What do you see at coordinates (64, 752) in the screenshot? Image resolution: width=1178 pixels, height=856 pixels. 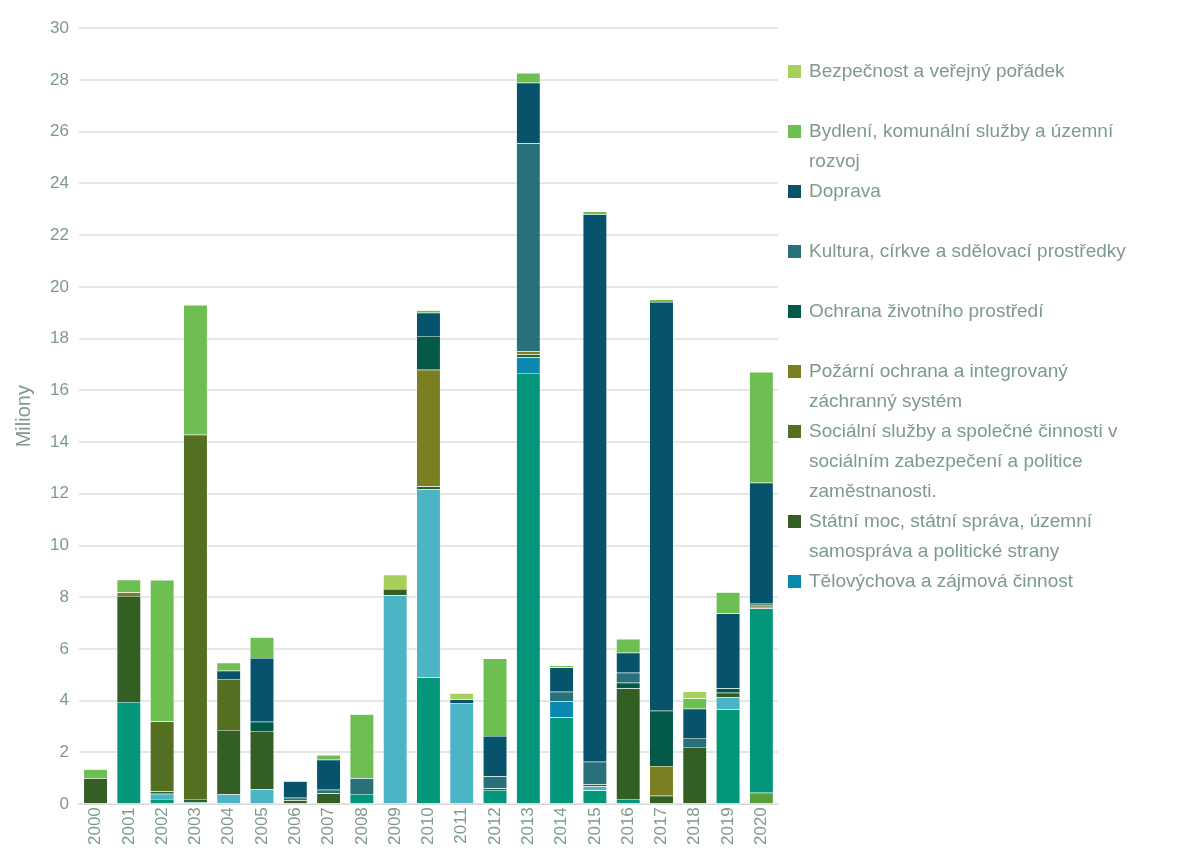 I see `y-tick-label: 2` at bounding box center [64, 752].